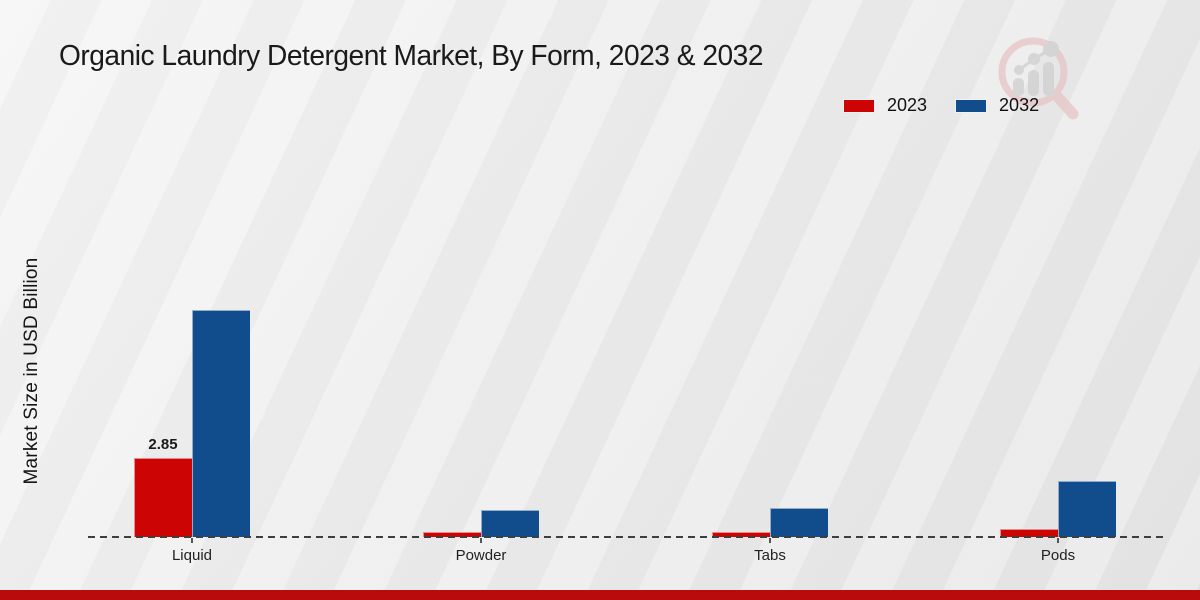 The height and width of the screenshot is (600, 1200). What do you see at coordinates (770, 540) in the screenshot?
I see `x-tick-tabs` at bounding box center [770, 540].